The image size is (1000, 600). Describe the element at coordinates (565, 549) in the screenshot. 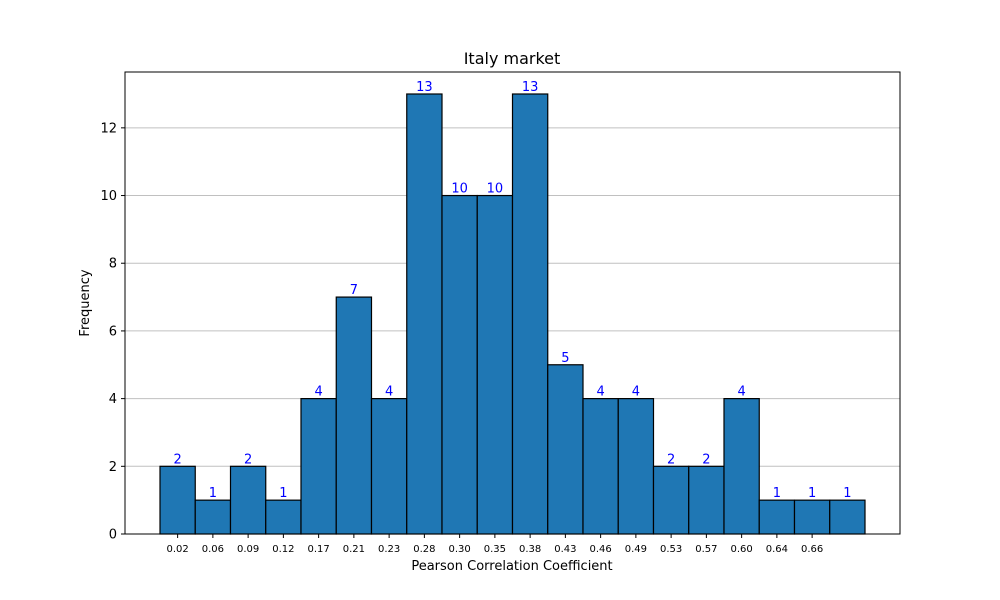

I see `x-tick-label: 0.43` at that location.